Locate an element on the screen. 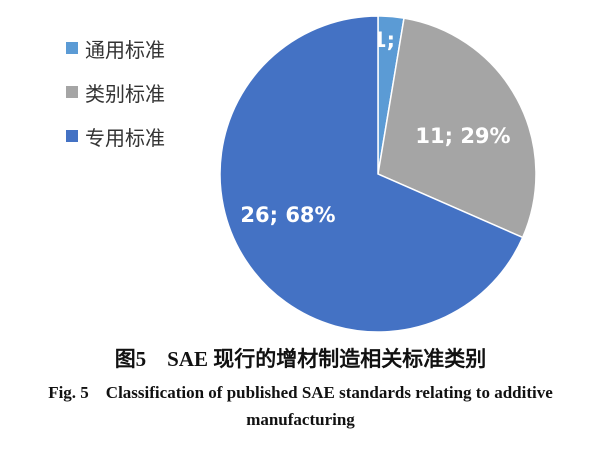  legend: 通用标准类别标准专用标准 is located at coordinates (115, 92).